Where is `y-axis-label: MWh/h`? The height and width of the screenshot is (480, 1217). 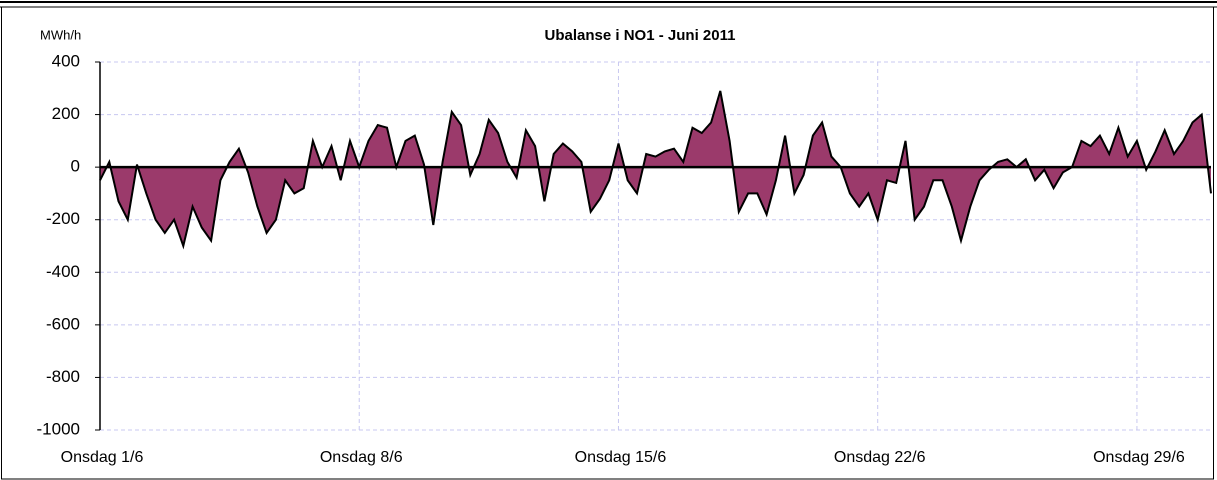 y-axis-label: MWh/h is located at coordinates (60, 34).